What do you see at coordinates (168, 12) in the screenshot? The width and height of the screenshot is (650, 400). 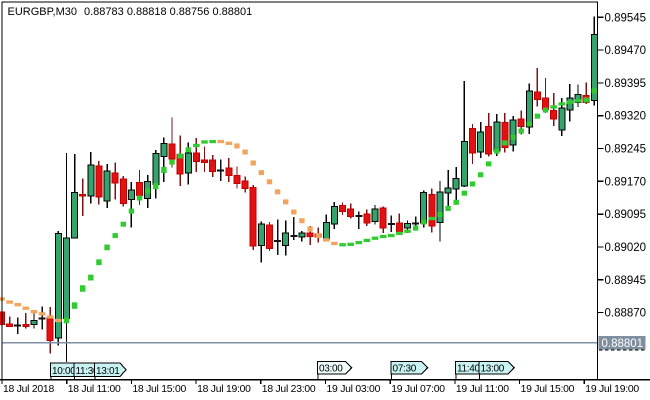 I see `chart-title-ohlc: 0.88783 0.88818 0.88756 0.88801` at bounding box center [168, 12].